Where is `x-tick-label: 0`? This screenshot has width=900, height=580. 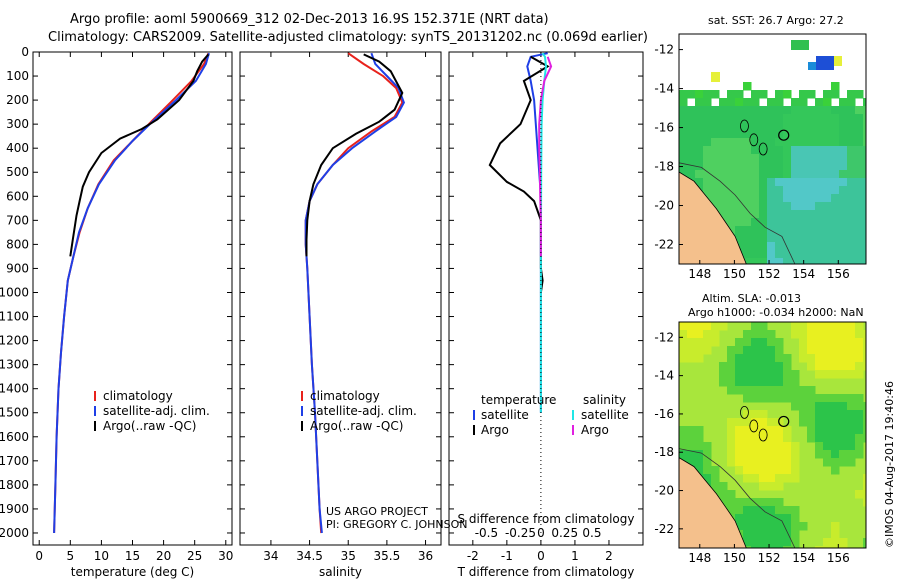
x-tick-label: 0 is located at coordinates (541, 556).